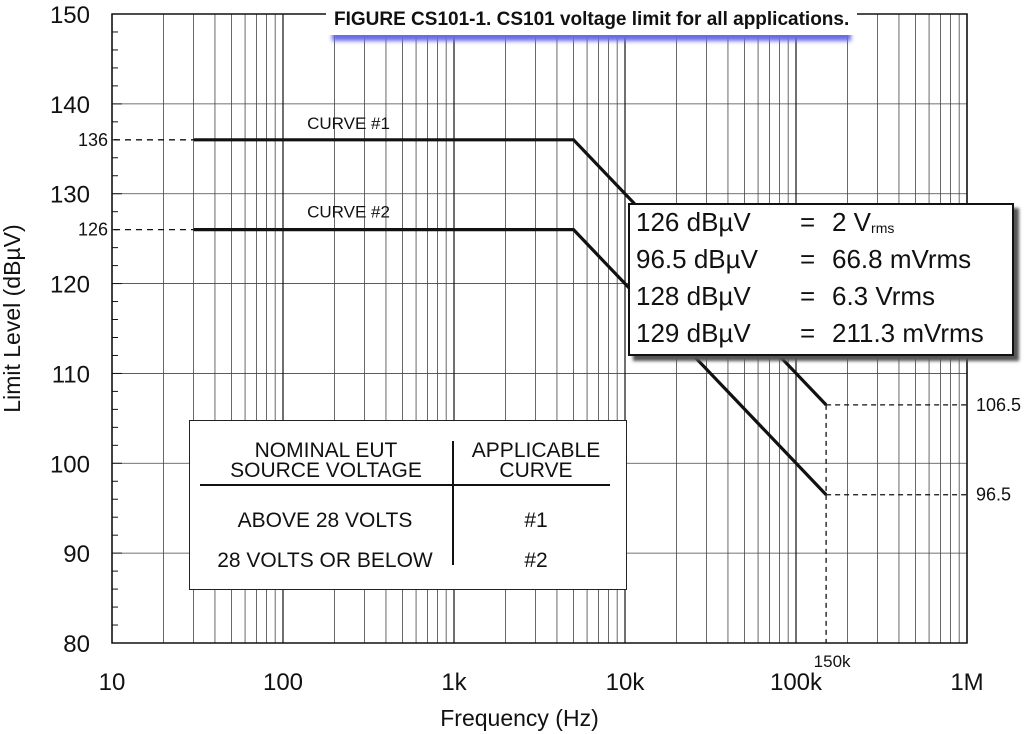 The width and height of the screenshot is (1024, 734). What do you see at coordinates (966, 682) in the screenshot?
I see `x-tick-label: 1M` at bounding box center [966, 682].